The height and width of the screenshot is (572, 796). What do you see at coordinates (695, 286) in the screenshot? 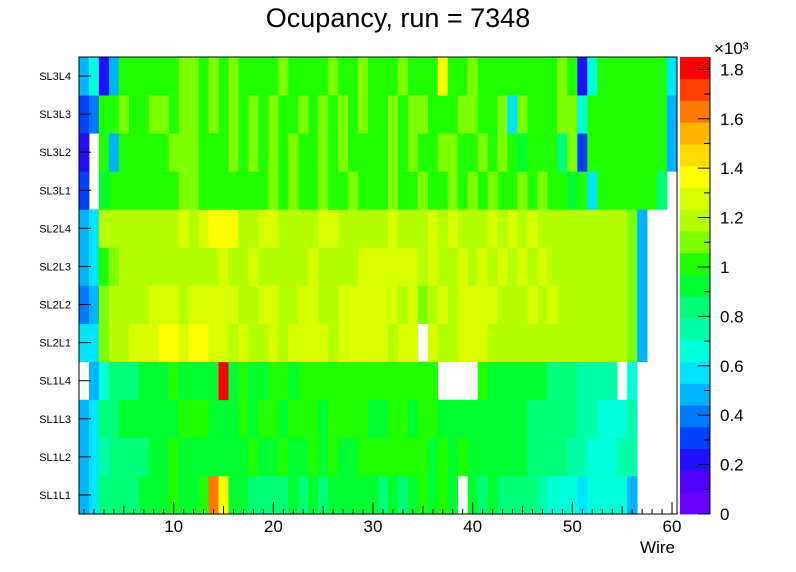
I see `color-scale-bar` at bounding box center [695, 286].